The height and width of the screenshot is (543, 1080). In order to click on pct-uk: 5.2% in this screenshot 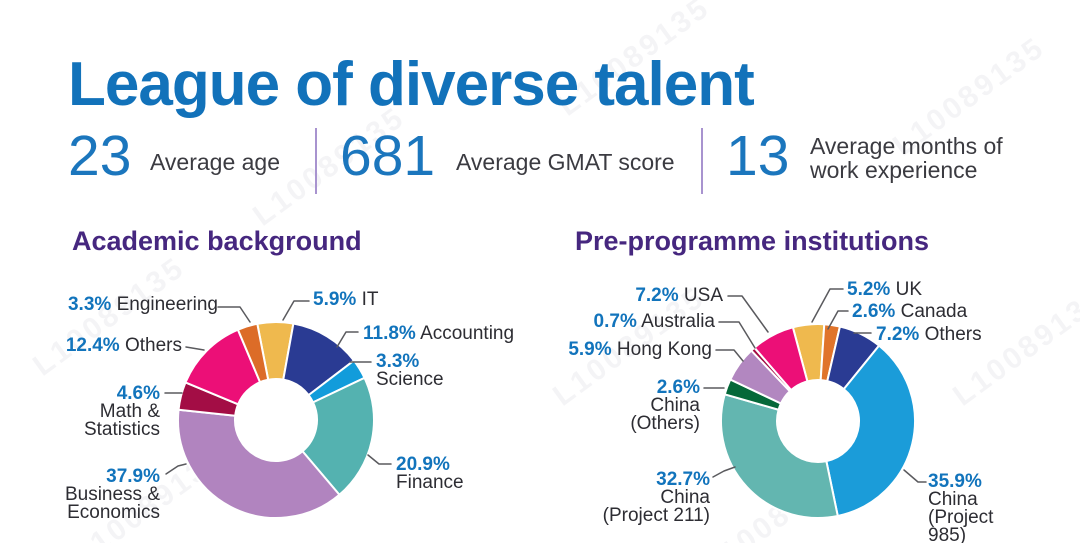, I will do `click(869, 289)`.